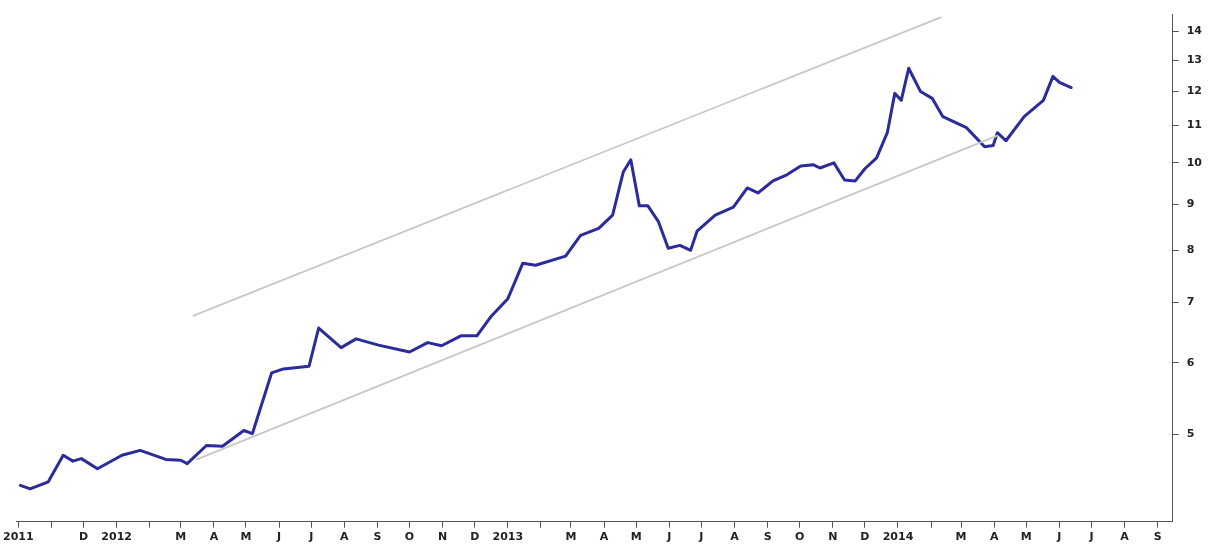  Describe the element at coordinates (1194, 91) in the screenshot. I see `y-tick-label: 12` at that location.